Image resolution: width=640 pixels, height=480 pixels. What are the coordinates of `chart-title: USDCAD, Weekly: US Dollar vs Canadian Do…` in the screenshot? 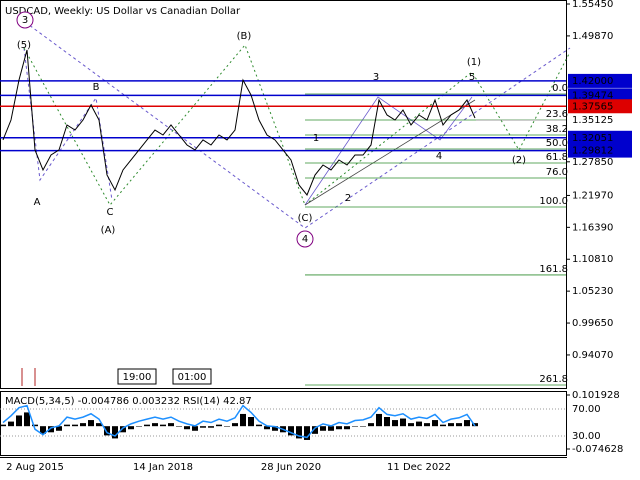 It's located at (123, 11).